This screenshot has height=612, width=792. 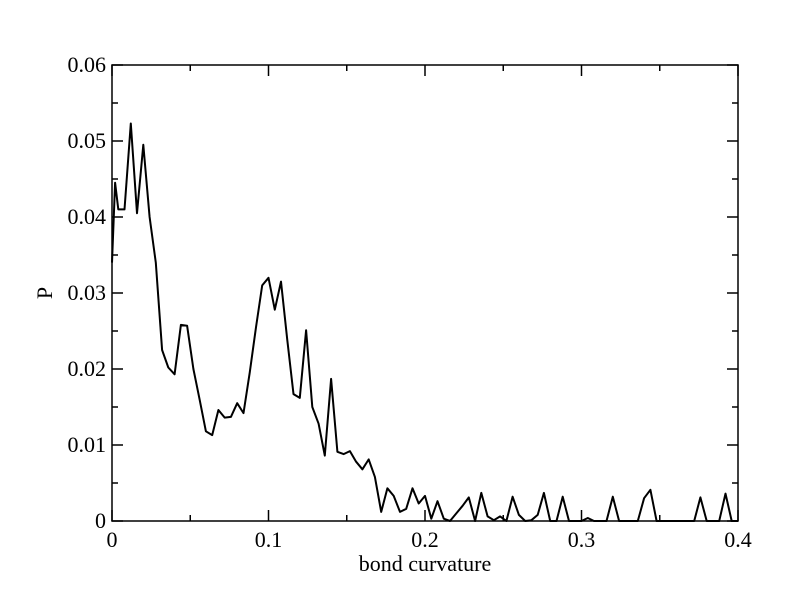 I want to click on y-tick-label: 0, so click(x=100, y=520).